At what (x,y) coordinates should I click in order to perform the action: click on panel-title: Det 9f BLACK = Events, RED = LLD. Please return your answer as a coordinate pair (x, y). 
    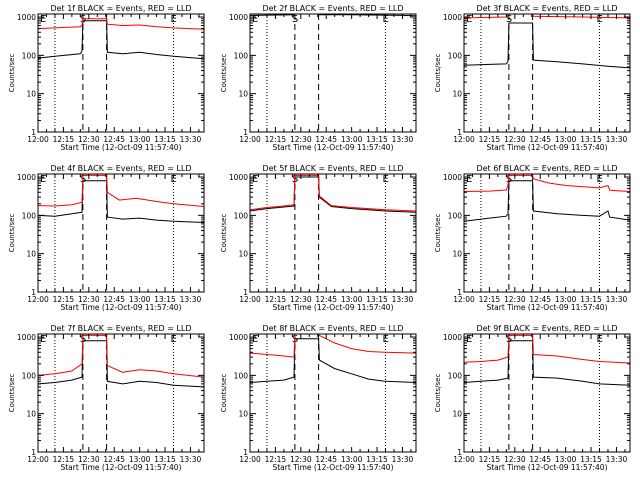
    Looking at the image, I should click on (546, 328).